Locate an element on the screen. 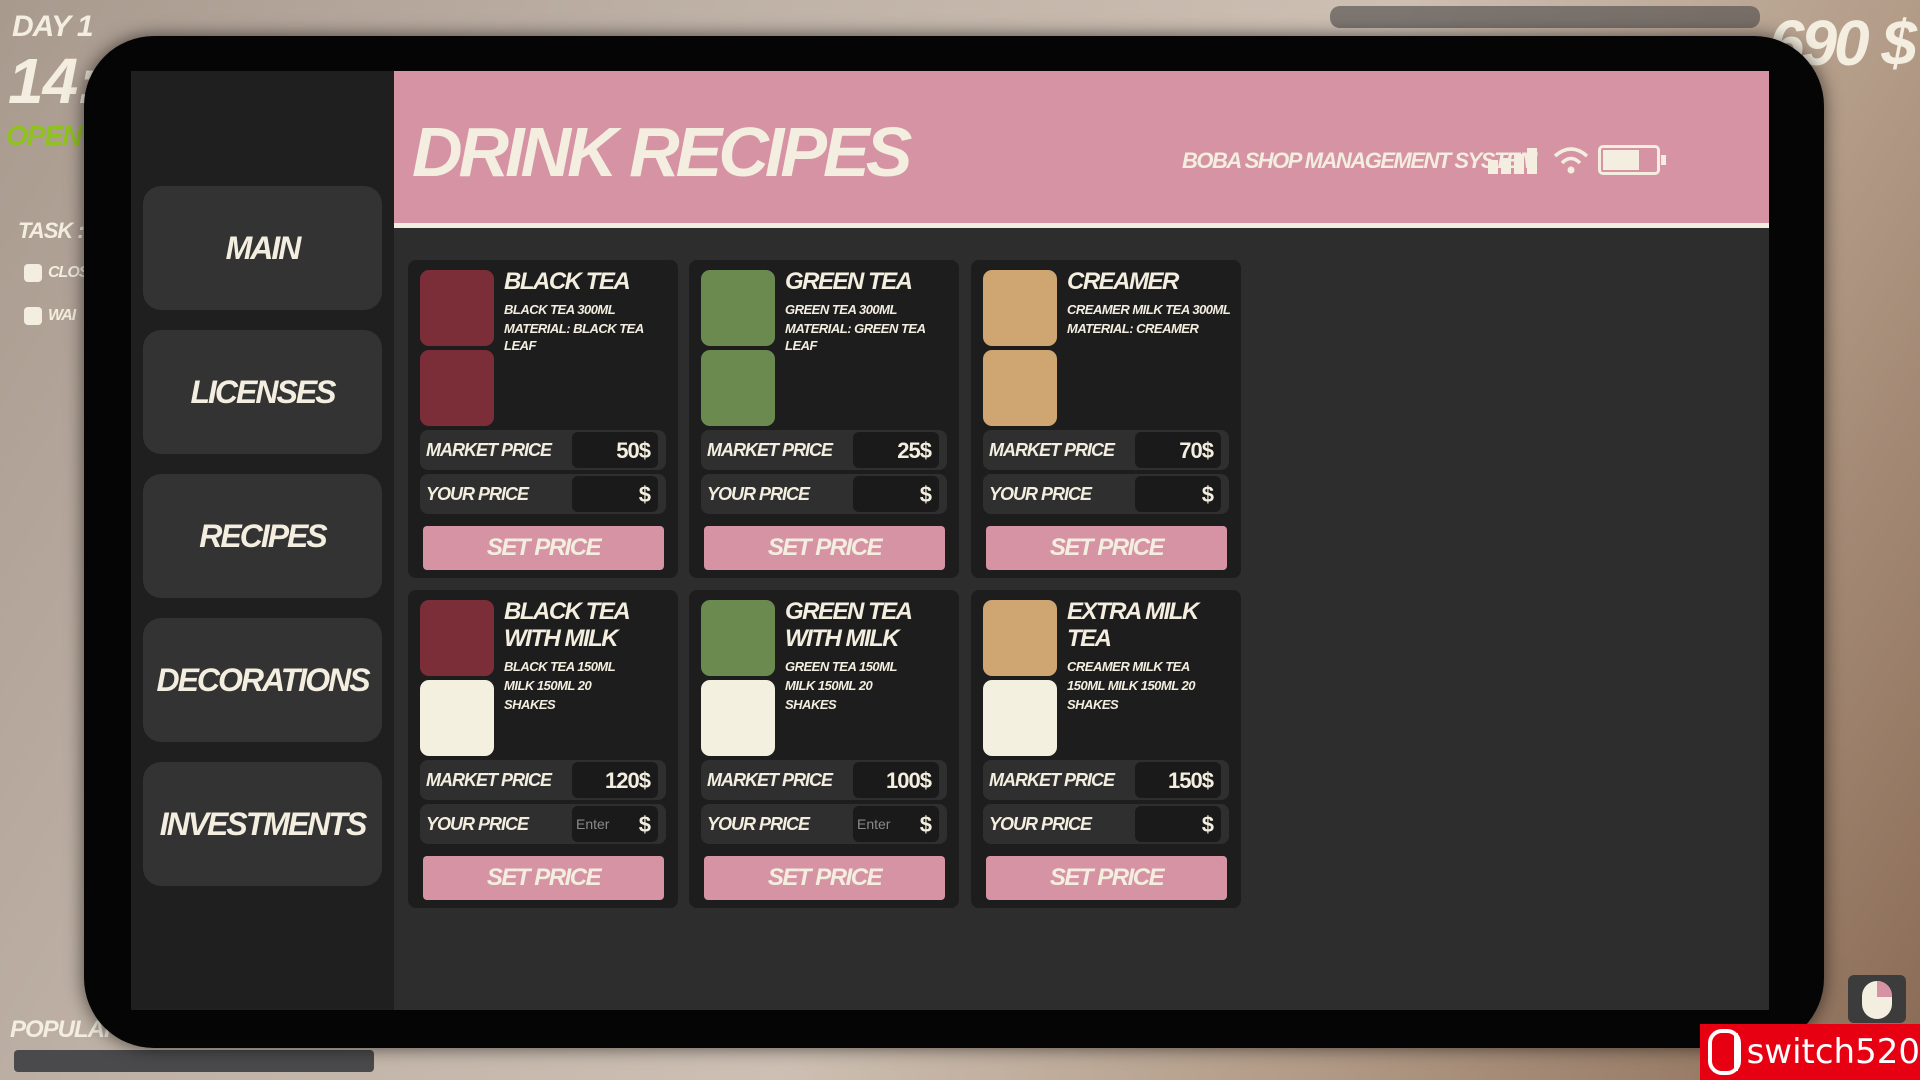  recipe-desc: MATERIAL: GREEN TEA LEAF is located at coordinates (855, 337).